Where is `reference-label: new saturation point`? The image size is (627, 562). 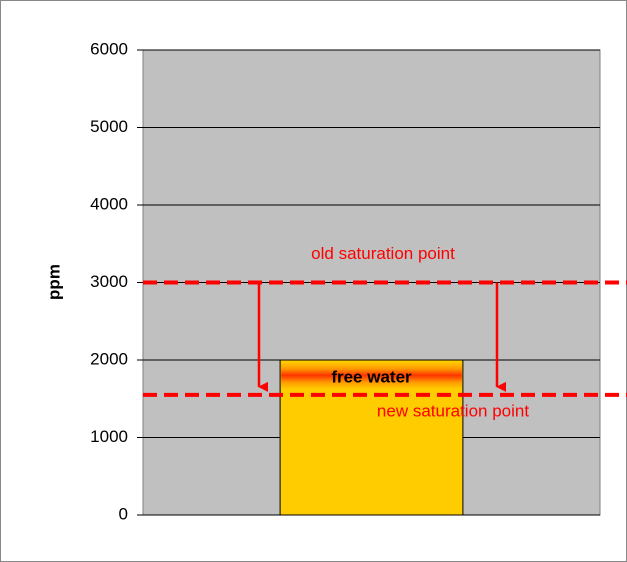 reference-label: new saturation point is located at coordinates (453, 410).